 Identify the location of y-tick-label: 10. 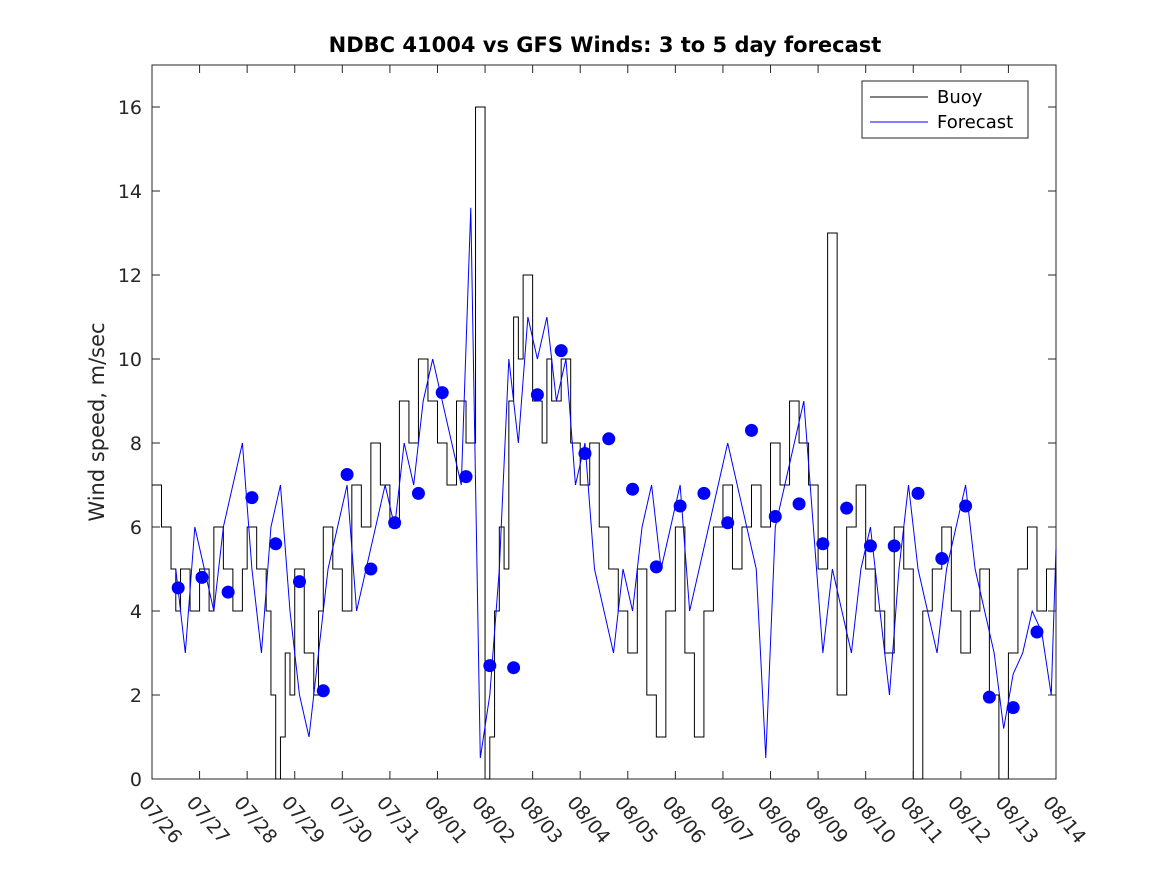
(130, 360).